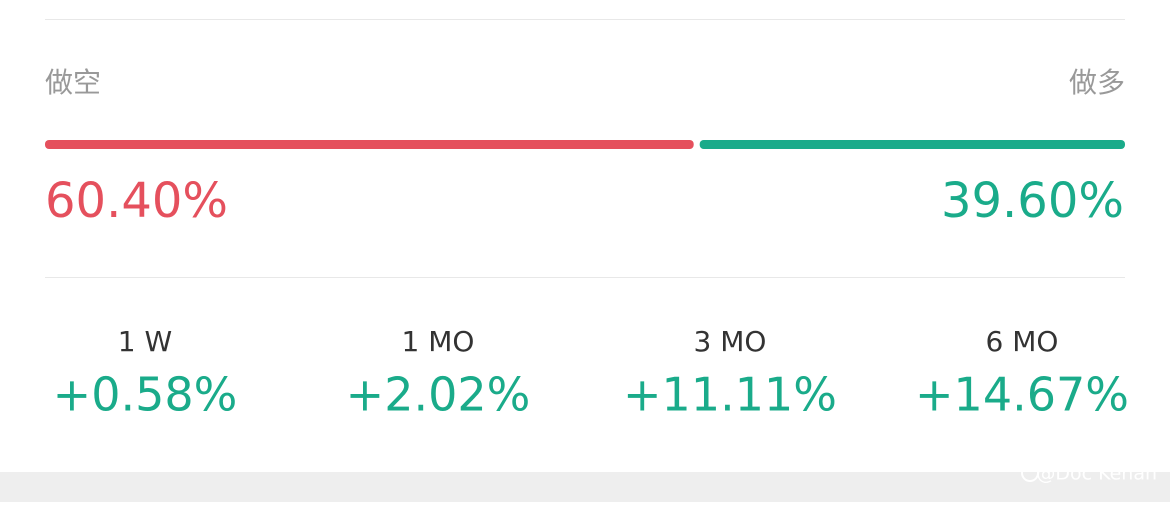  Describe the element at coordinates (136, 201) in the screenshot. I see `short-percent: 60.40%` at that location.